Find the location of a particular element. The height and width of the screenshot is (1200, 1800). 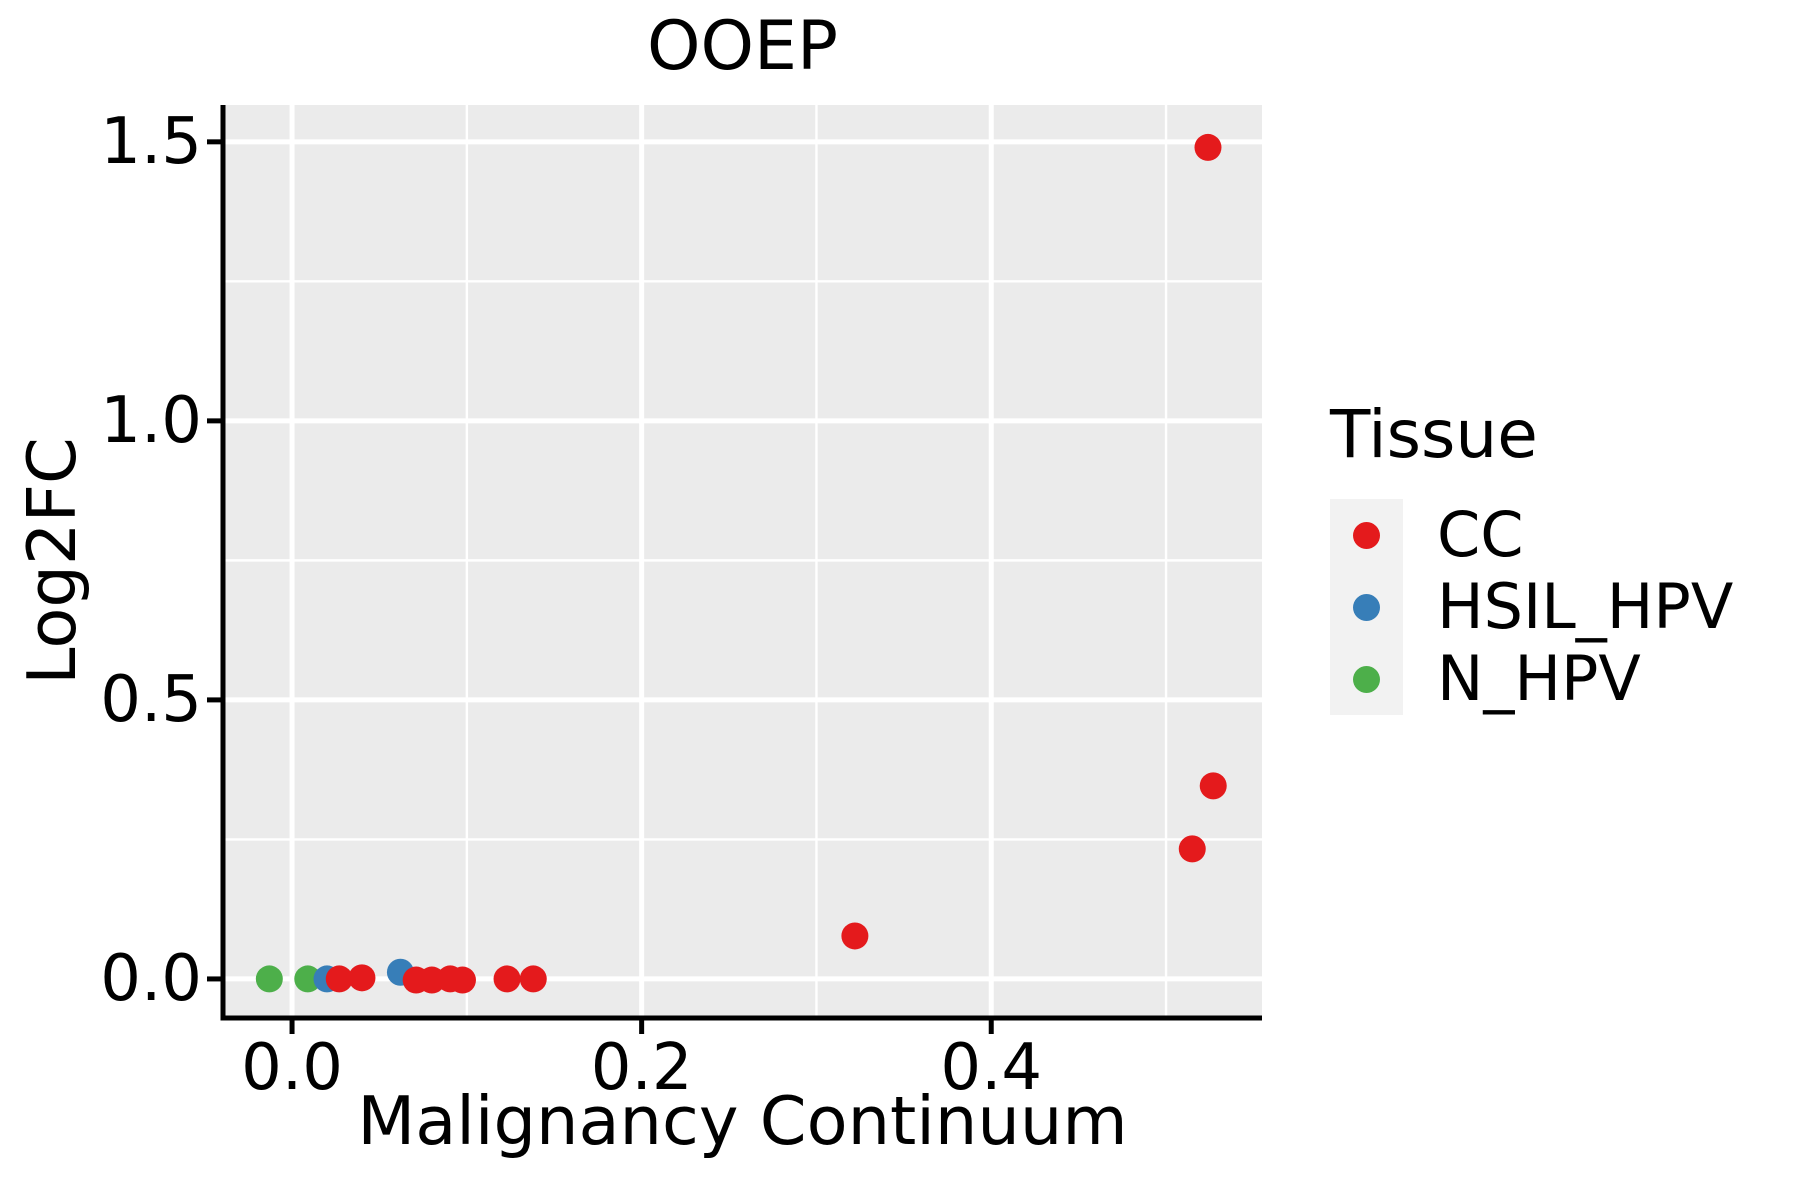

plot-title: OOEP is located at coordinates (742, 46).